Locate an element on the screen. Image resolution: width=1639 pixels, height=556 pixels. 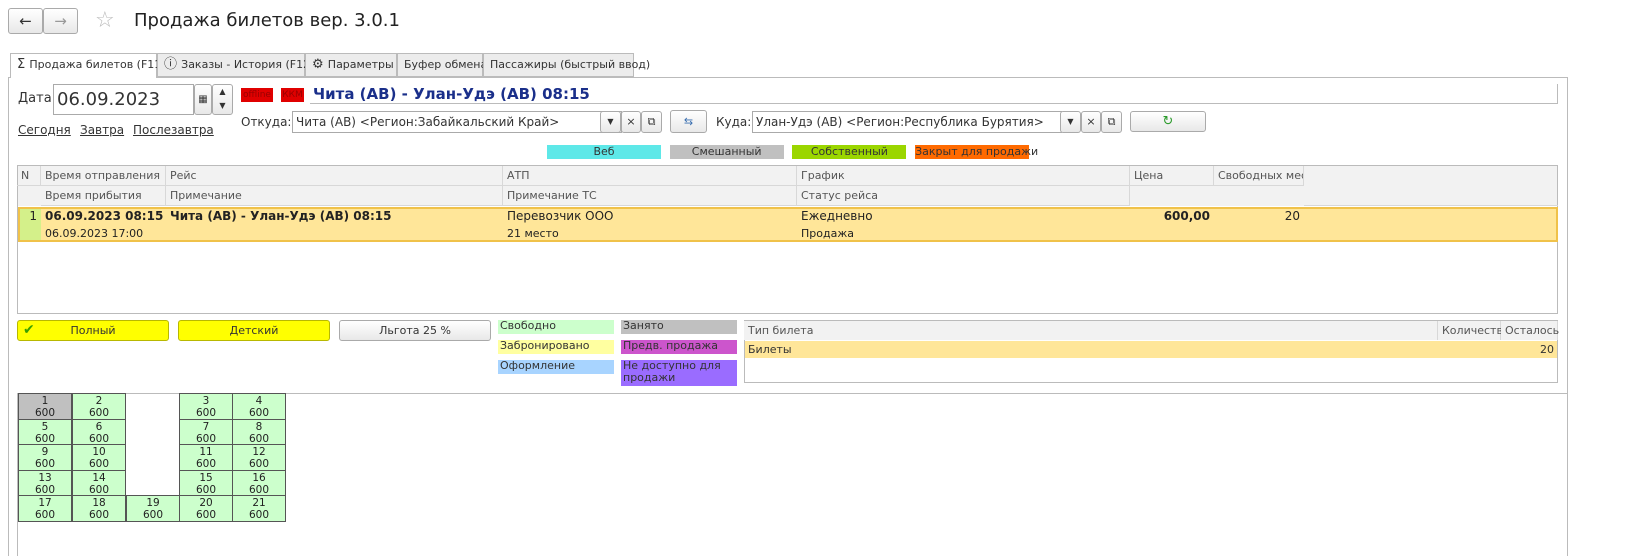
to-clear: × is located at coordinates (1091, 122).